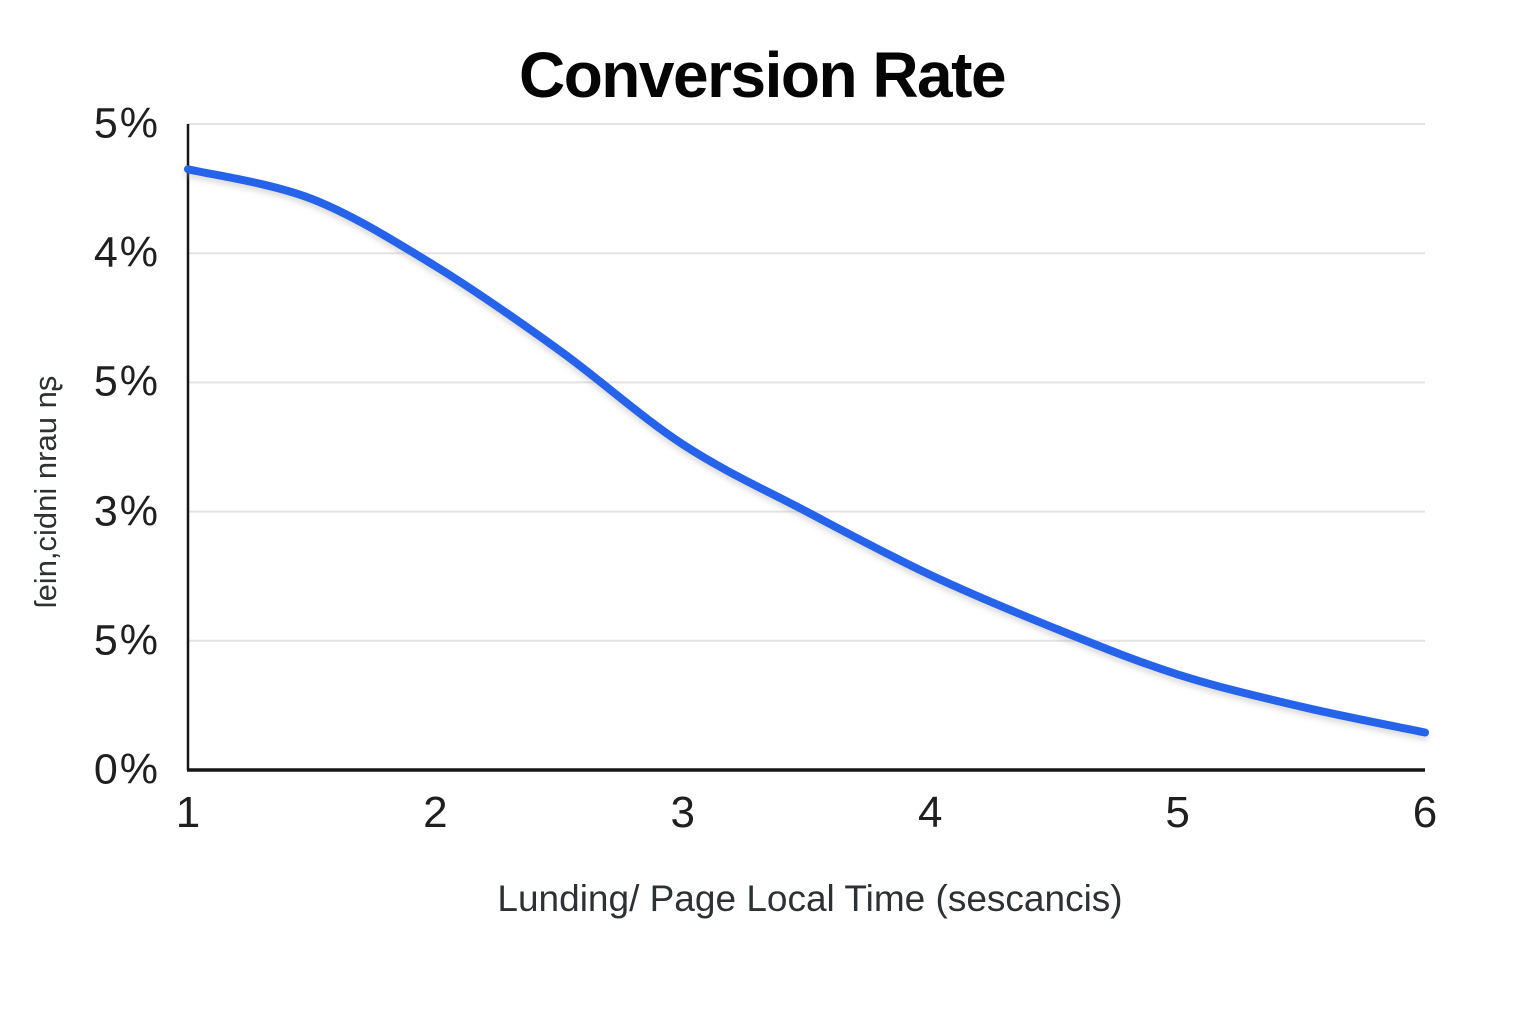 The width and height of the screenshot is (1536, 1024). I want to click on x-tick-label: 3, so click(683, 812).